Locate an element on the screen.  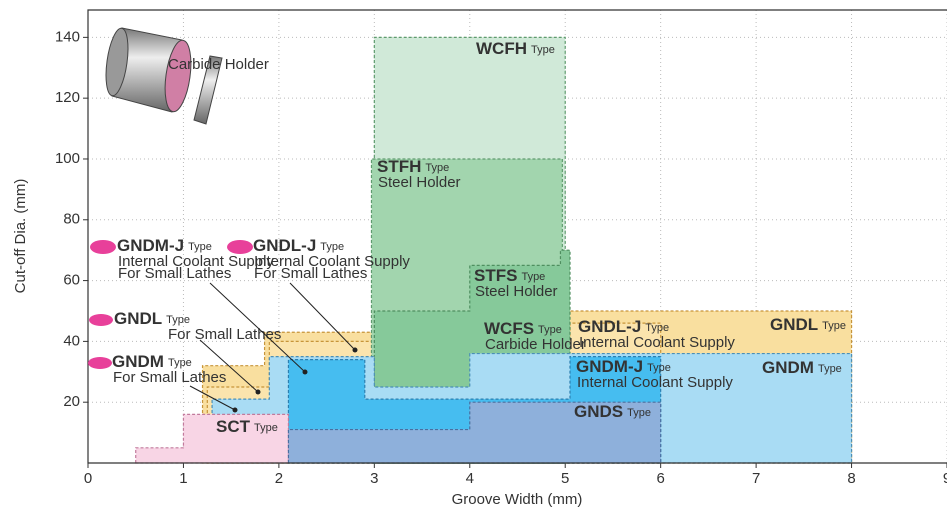
label-name: WCFH is located at coordinates (501, 48).